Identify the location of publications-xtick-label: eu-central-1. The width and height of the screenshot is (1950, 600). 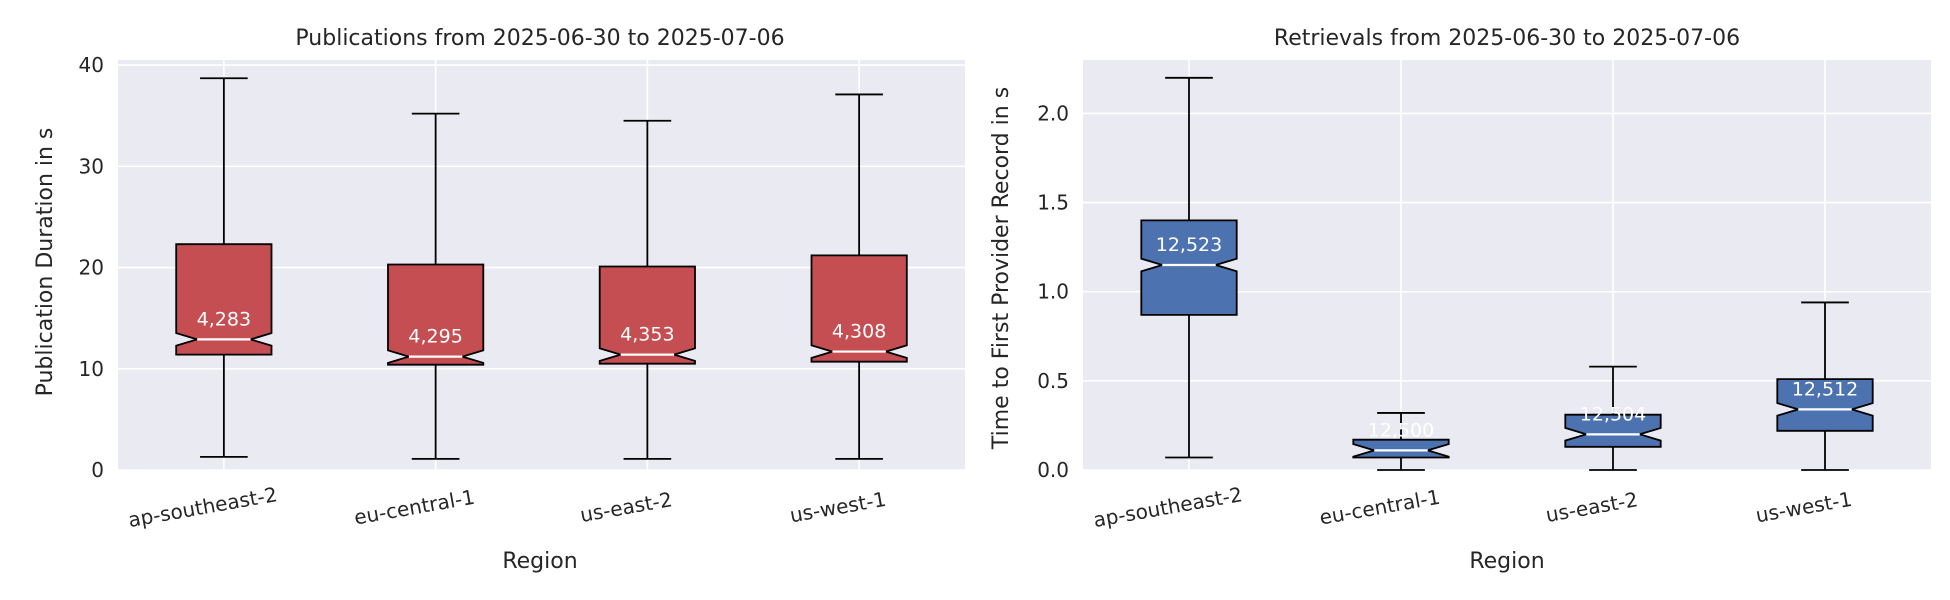
(414, 507).